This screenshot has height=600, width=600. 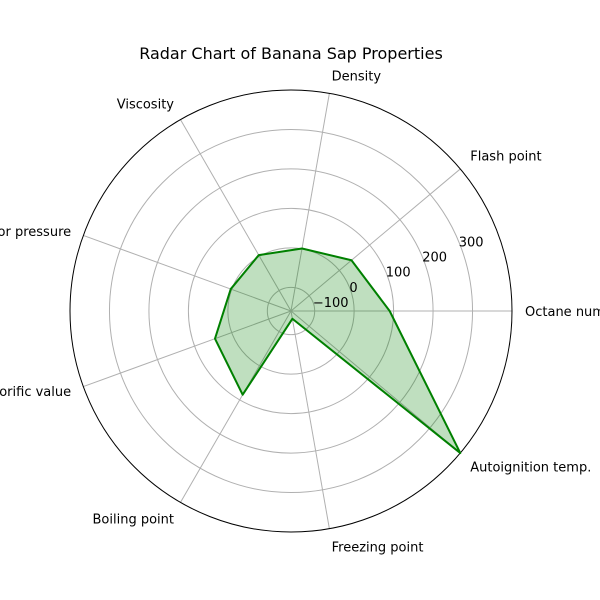 What do you see at coordinates (471, 243) in the screenshot?
I see `r-tick-label: 300` at bounding box center [471, 243].